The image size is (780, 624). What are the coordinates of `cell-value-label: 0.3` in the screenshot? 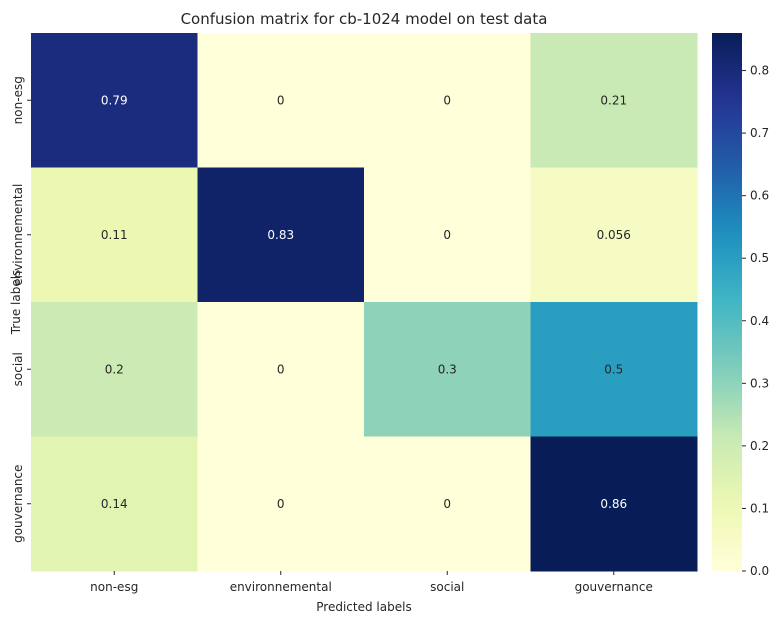 It's located at (447, 369).